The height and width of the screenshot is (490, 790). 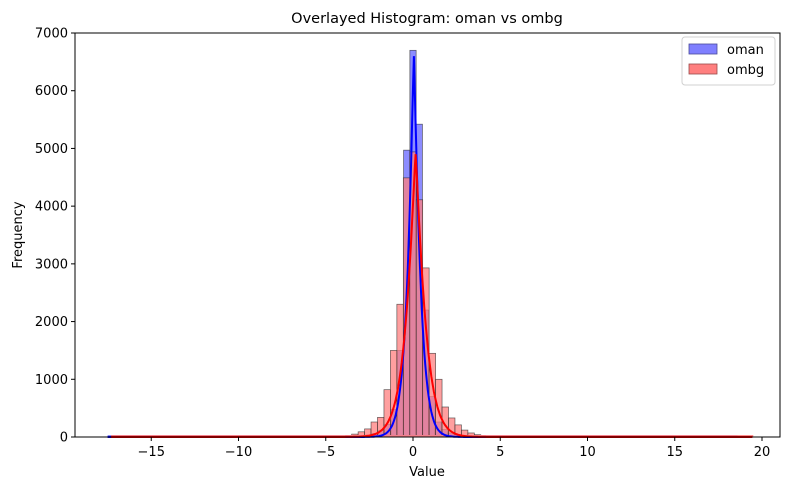 I want to click on legend-label-oman: oman, so click(x=745, y=50).